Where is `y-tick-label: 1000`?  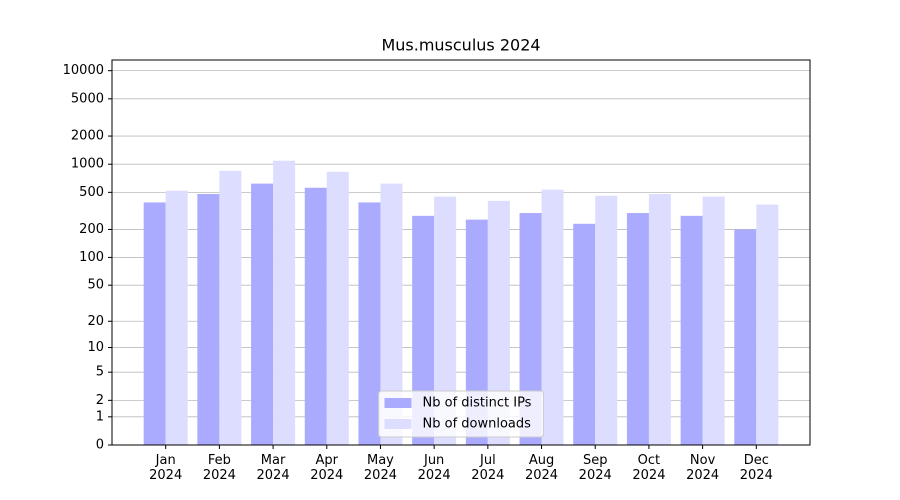 y-tick-label: 1000 is located at coordinates (87, 164).